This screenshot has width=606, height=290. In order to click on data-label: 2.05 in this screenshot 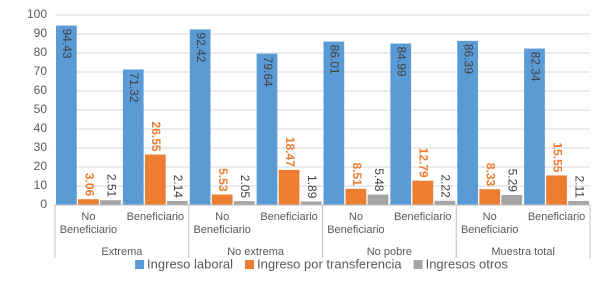, I will do `click(245, 187)`.